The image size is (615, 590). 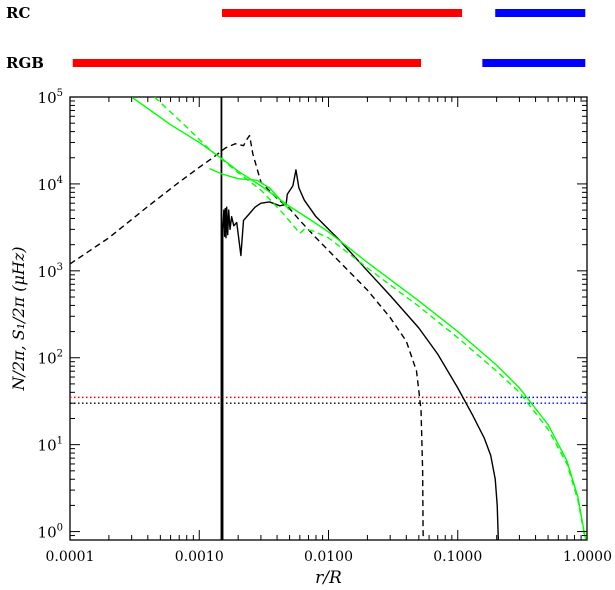 I want to click on y-tick-label: 10⁵, so click(x=50, y=97).